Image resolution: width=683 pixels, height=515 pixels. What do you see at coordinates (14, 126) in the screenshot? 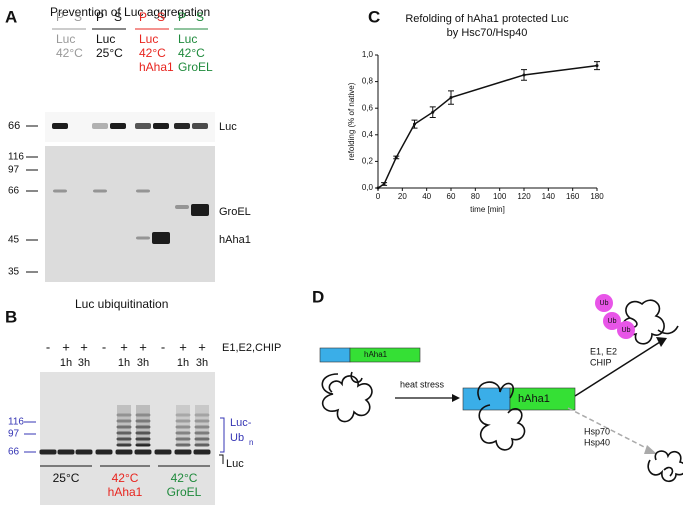
I see `marker-label: 66` at bounding box center [14, 126].